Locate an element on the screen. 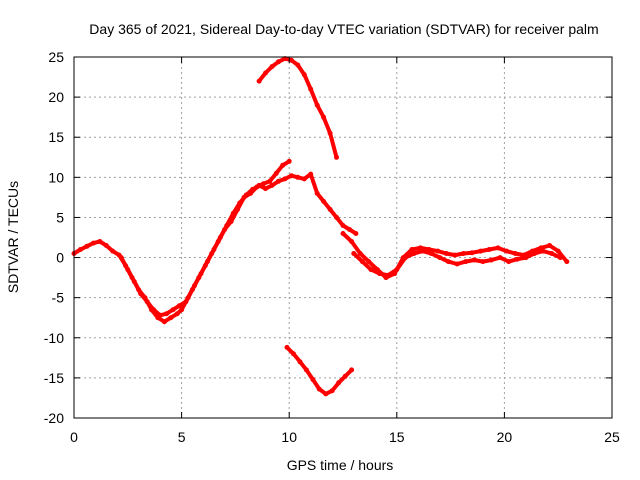 This screenshot has height=480, width=640. y-tick-label: -5 is located at coordinates (58, 298).